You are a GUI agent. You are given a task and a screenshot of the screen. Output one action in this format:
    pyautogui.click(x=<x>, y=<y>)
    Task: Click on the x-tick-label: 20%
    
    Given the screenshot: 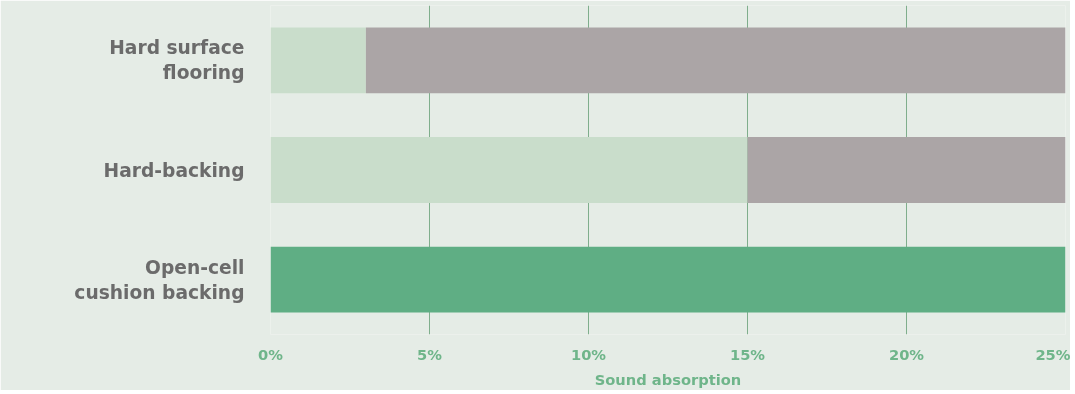 What is the action you would take?
    pyautogui.click(x=906, y=354)
    